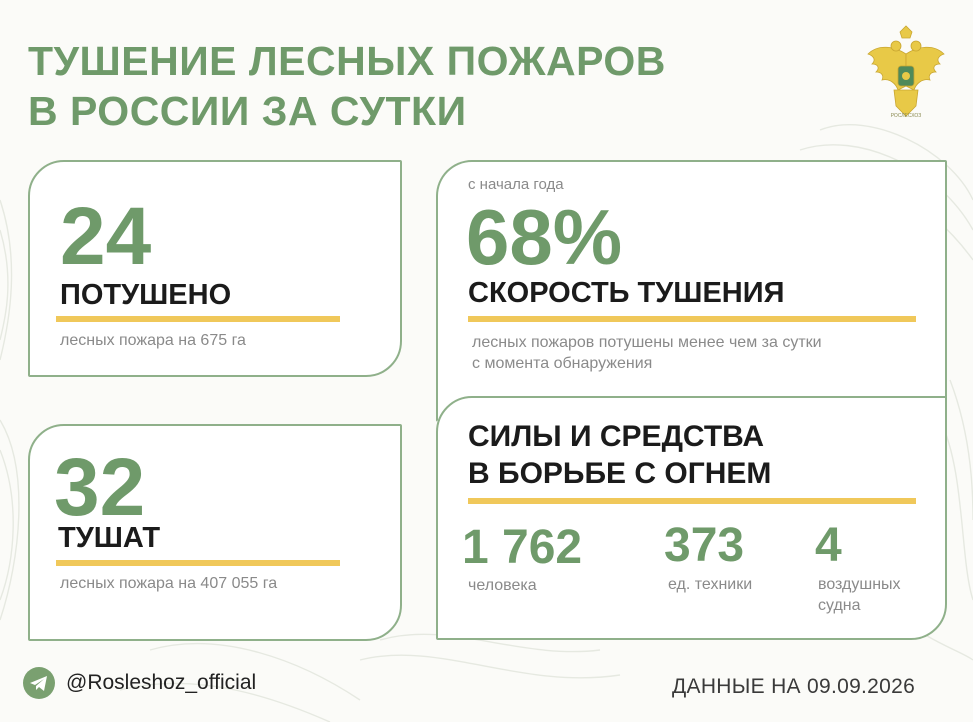 Image resolution: width=973 pixels, height=722 pixels. I want to click on extinguished-label: ПОТУШЕНО, so click(146, 295).